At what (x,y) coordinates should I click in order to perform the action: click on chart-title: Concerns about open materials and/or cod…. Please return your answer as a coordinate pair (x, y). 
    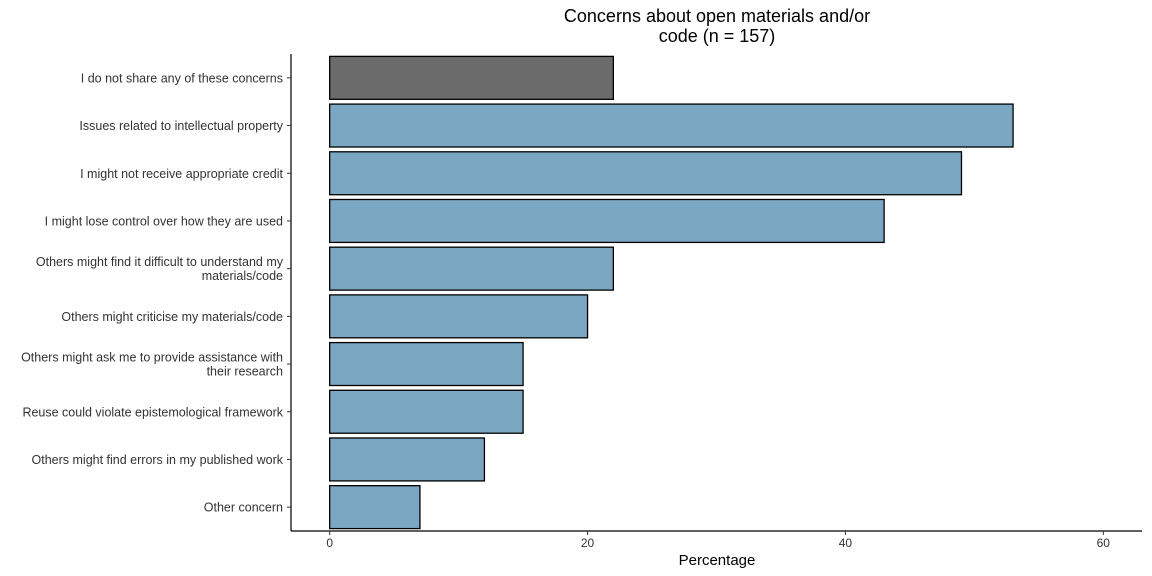
    Looking at the image, I should click on (717, 26).